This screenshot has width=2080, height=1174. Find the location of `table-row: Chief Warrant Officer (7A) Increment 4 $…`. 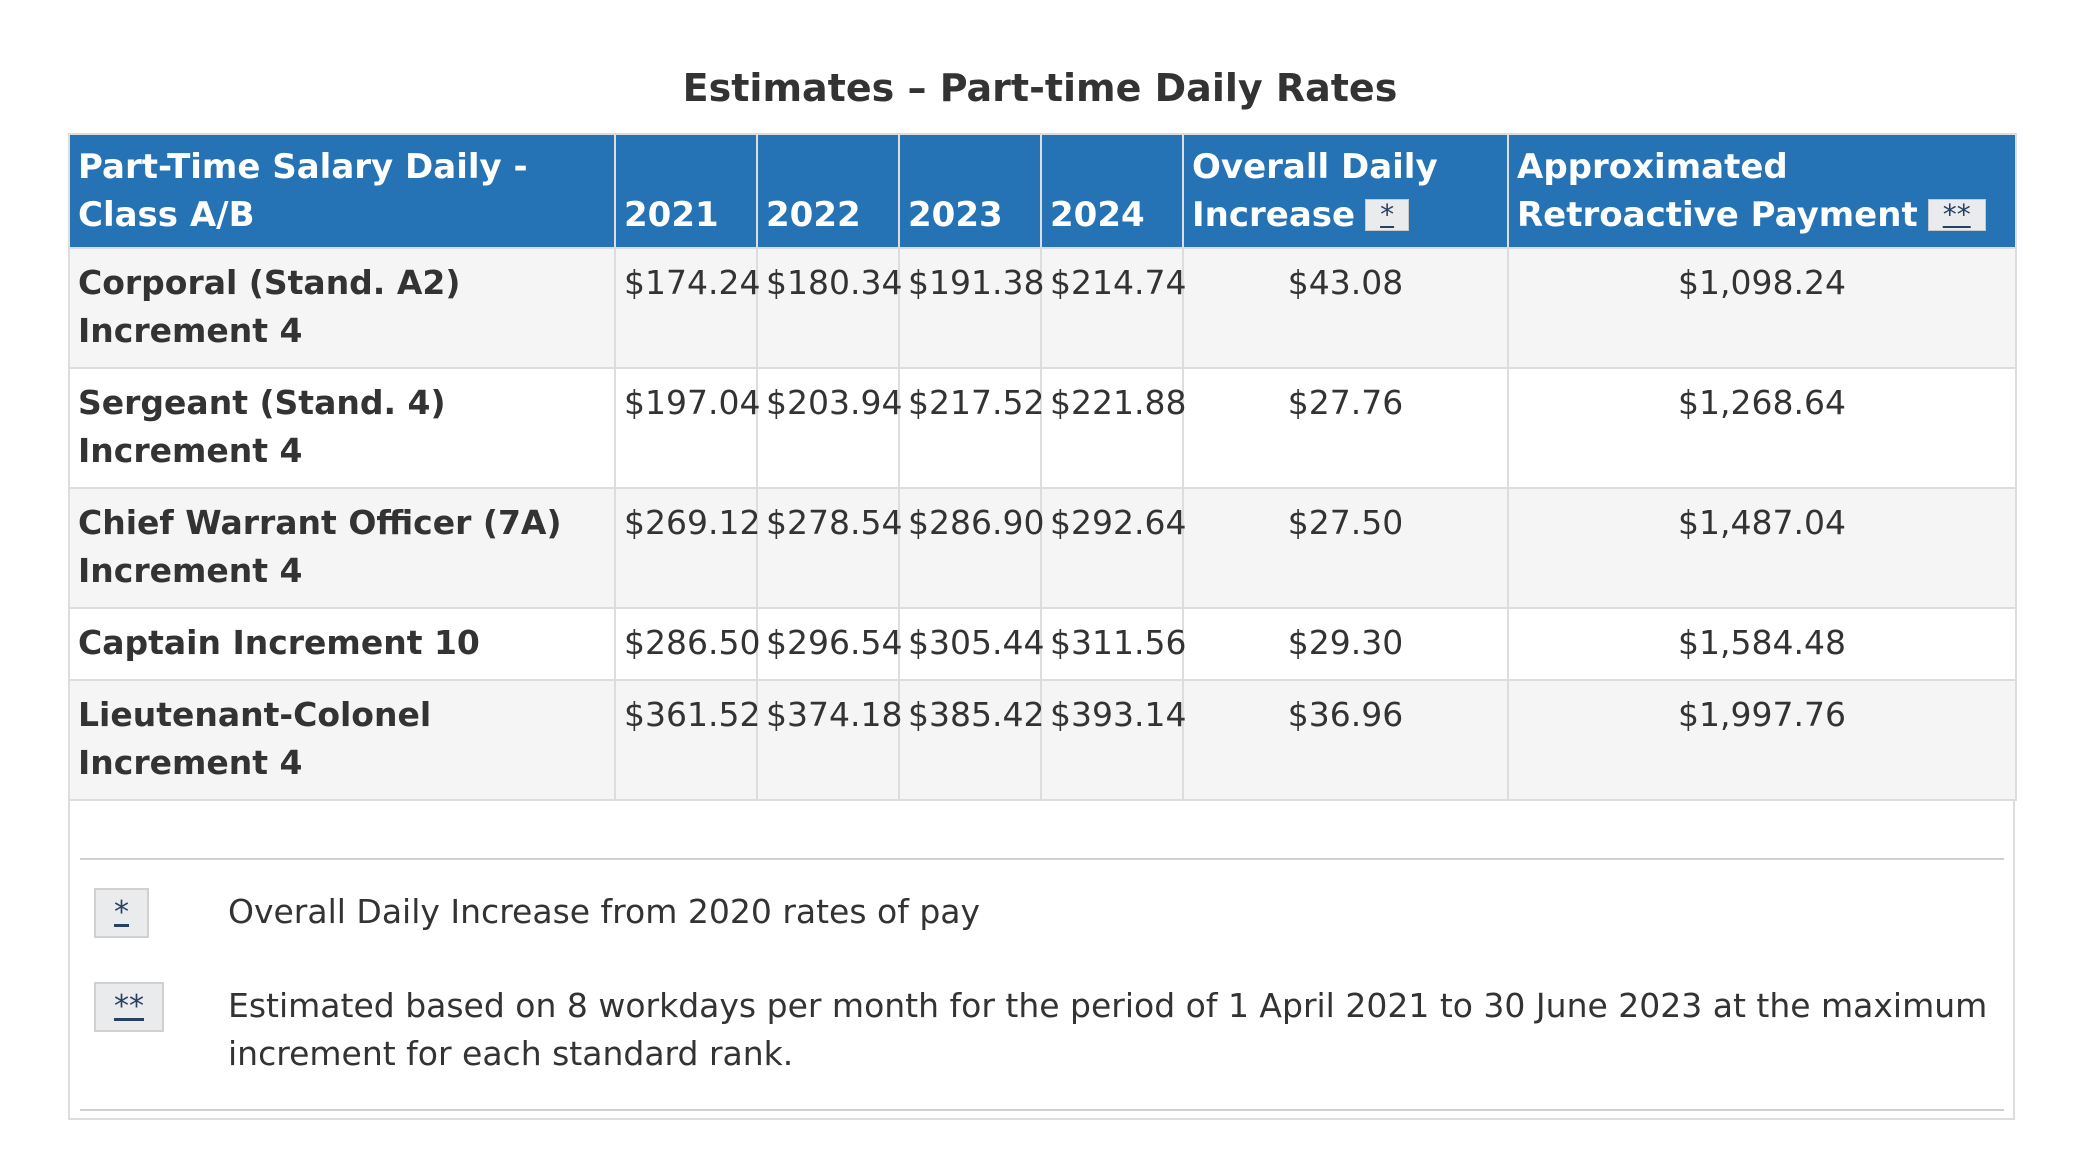

table-row: Chief Warrant Officer (7A) Increment 4 $… is located at coordinates (1042, 548).